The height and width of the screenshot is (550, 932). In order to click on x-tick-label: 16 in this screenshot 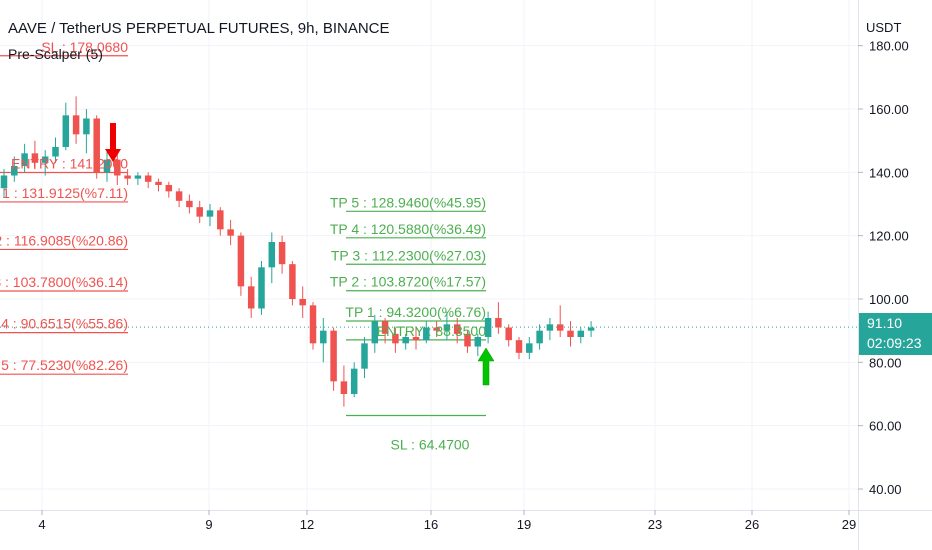, I will do `click(431, 524)`.